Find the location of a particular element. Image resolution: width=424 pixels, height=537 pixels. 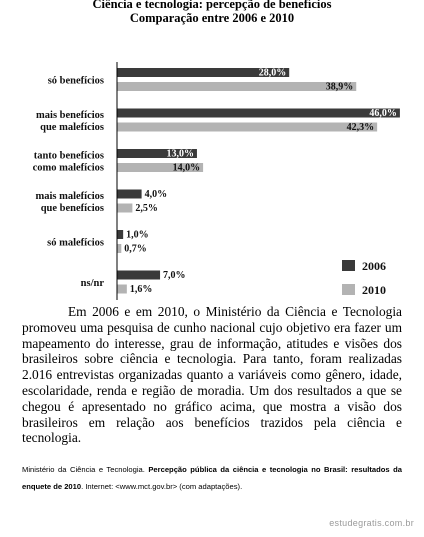

watermark: estudegratis.com.br is located at coordinates (371, 523).